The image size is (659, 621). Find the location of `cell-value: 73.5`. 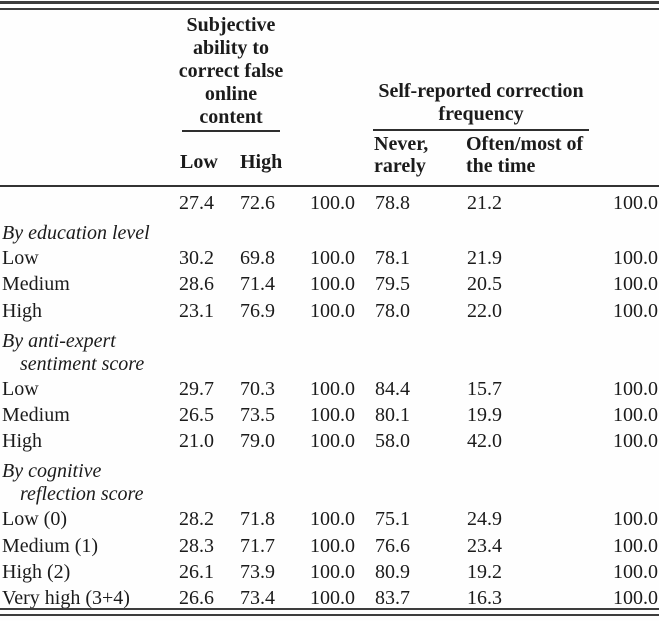

cell-value: 73.5 is located at coordinates (257, 414).